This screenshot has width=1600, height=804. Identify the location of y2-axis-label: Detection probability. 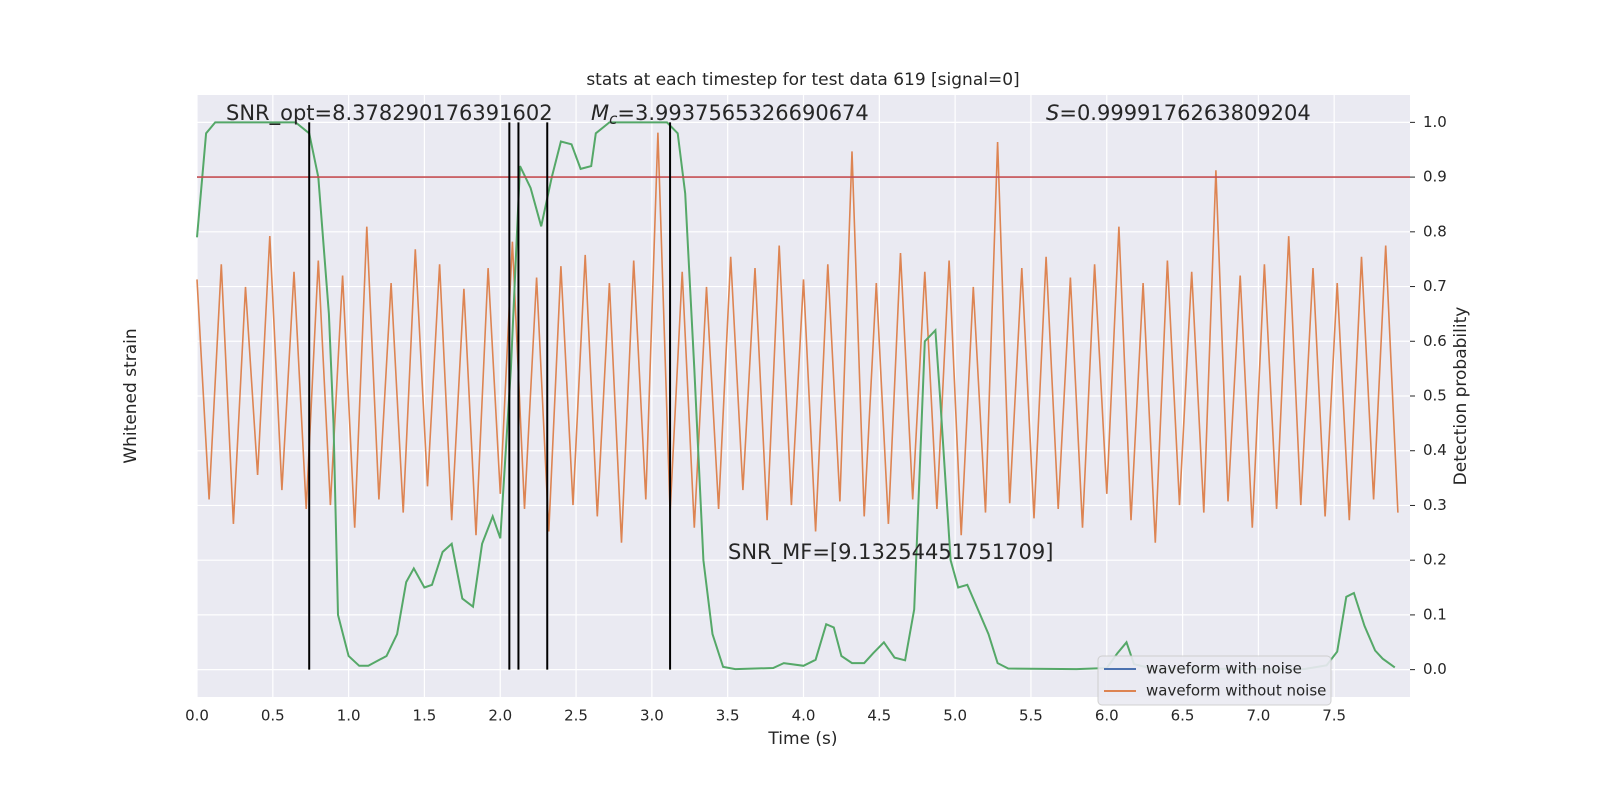
(1461, 396).